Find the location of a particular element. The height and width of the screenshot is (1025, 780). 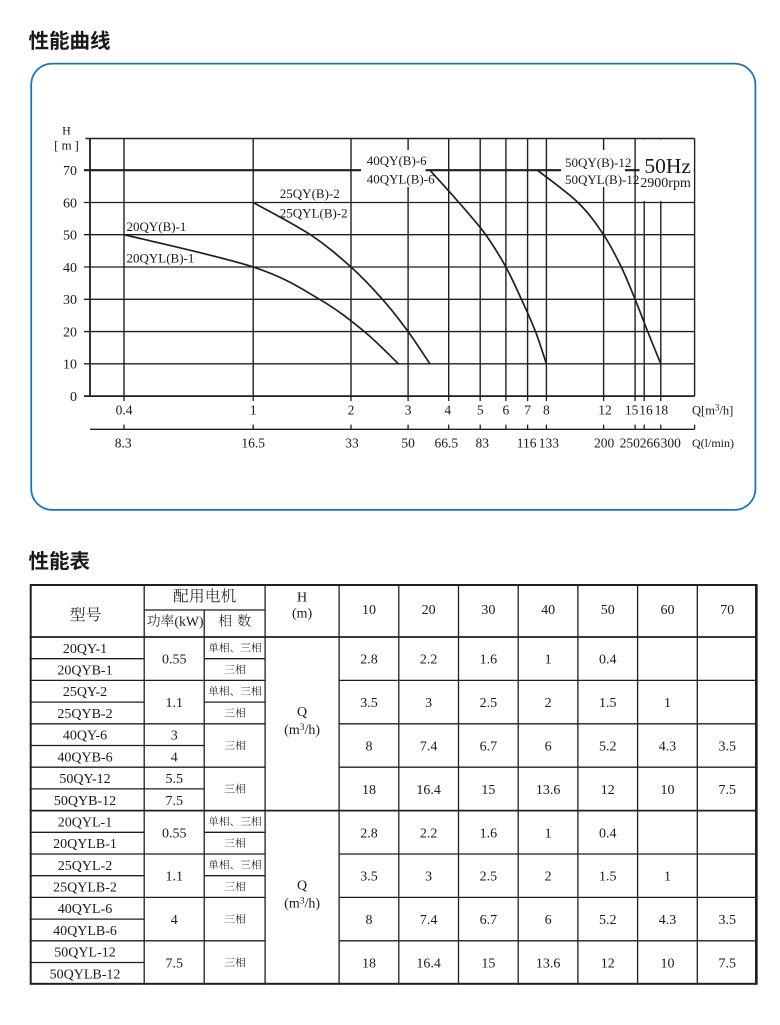

svg-text: 25QYL-2 is located at coordinates (85, 866).